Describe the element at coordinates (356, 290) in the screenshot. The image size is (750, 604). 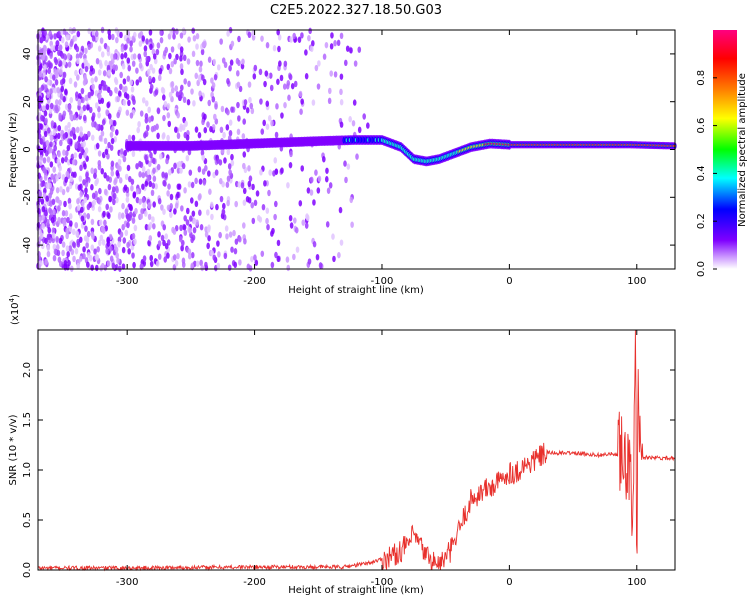
I see `heatmap-x-axis-label: Height of straight line (km)` at that location.